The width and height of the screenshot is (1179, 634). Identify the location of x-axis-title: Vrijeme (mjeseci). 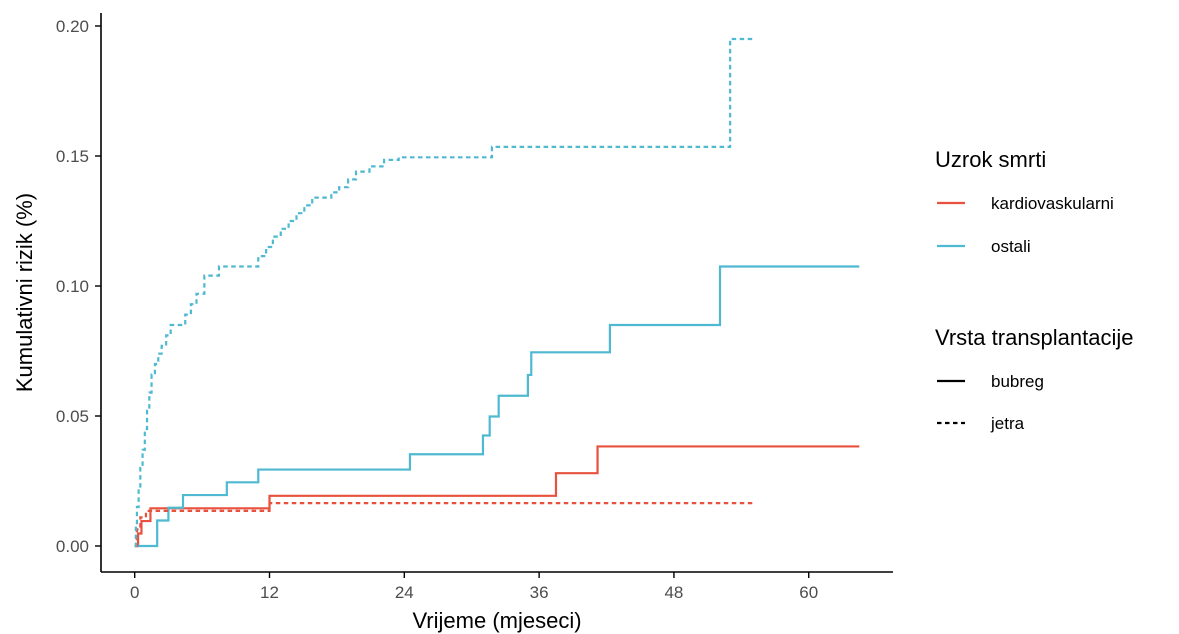
(496, 620).